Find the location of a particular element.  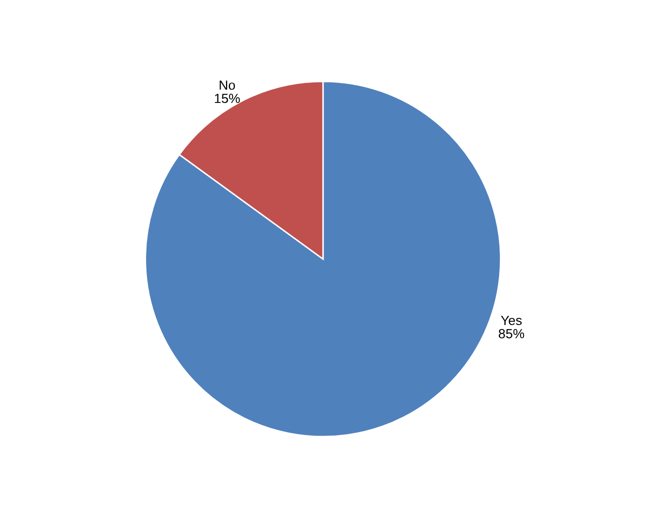

data-label: 85% is located at coordinates (511, 333).